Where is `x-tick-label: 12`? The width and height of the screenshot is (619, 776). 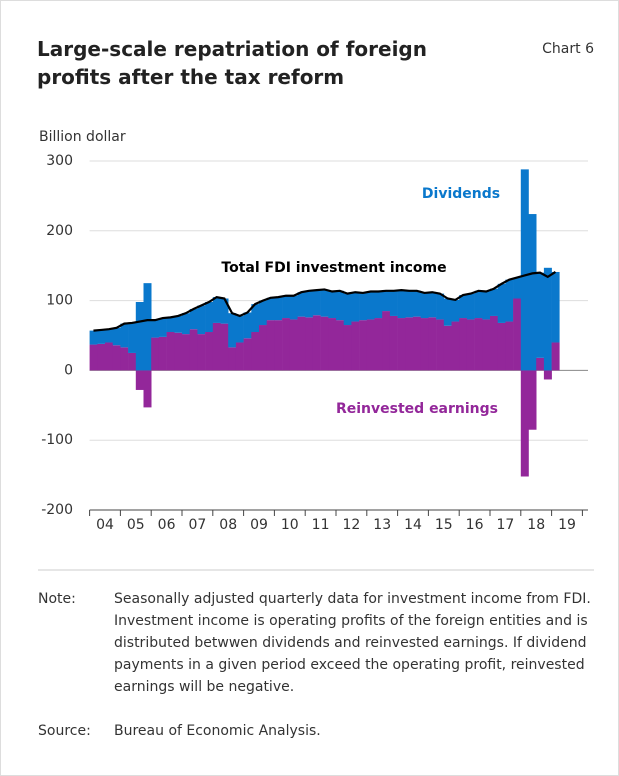 x-tick-label: 12 is located at coordinates (351, 525).